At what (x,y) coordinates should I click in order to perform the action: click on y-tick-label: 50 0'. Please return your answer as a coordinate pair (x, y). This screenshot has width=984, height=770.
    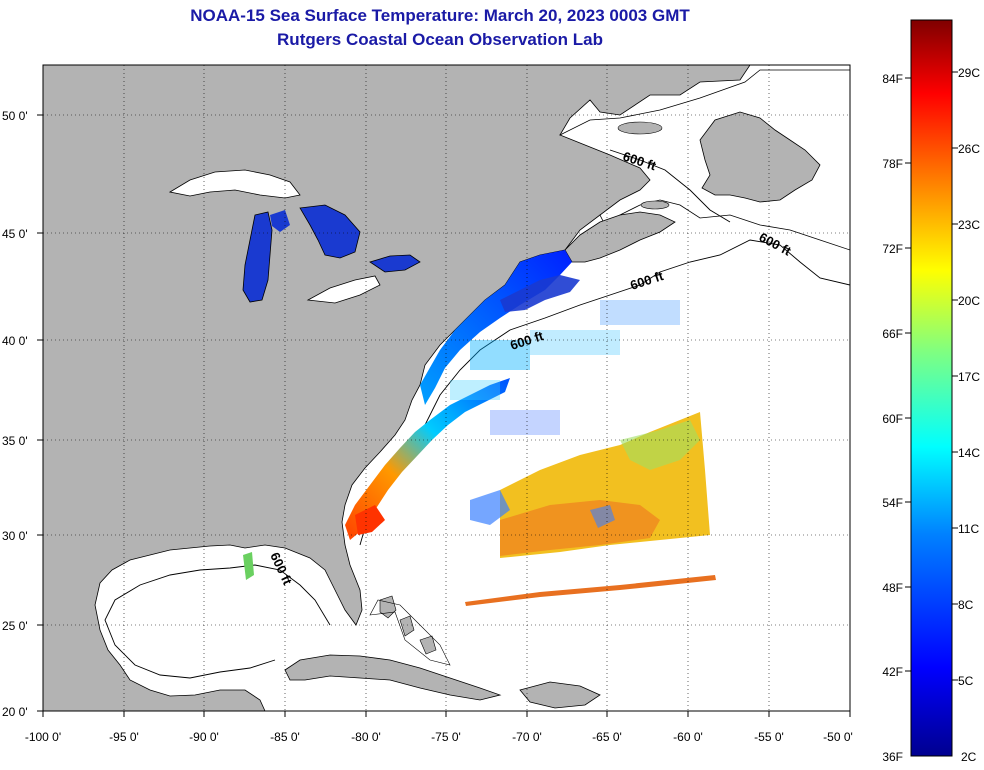
    Looking at the image, I should click on (15, 116).